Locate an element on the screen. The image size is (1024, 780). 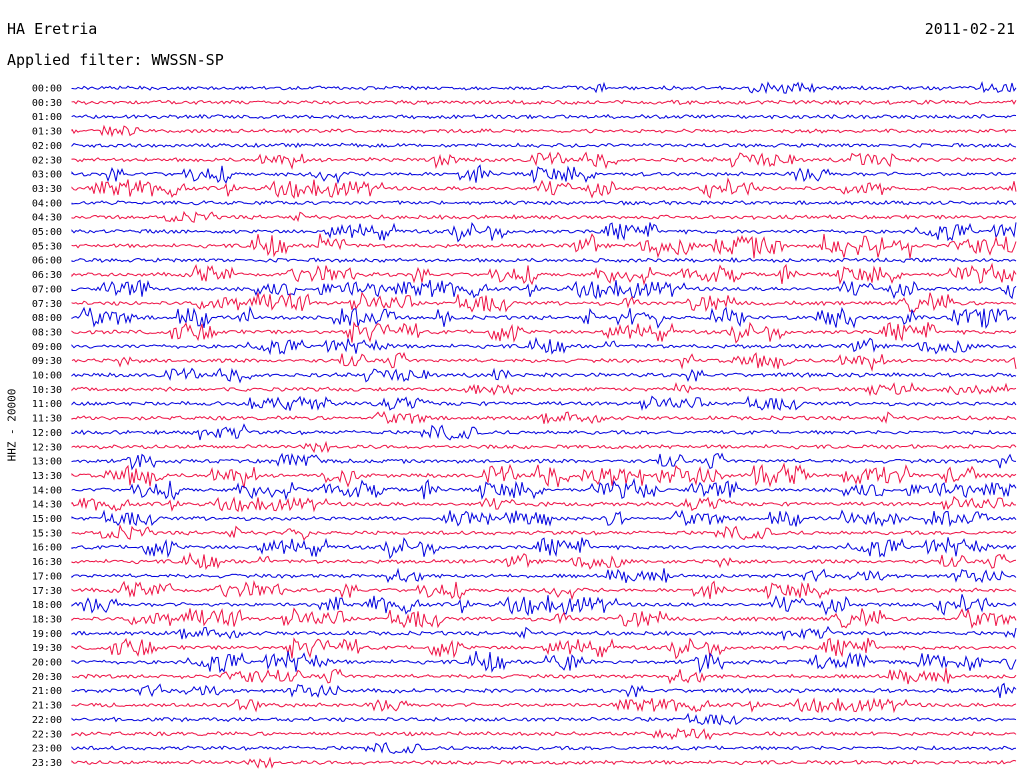
row-time-label: 05:00 is located at coordinates (47, 232).